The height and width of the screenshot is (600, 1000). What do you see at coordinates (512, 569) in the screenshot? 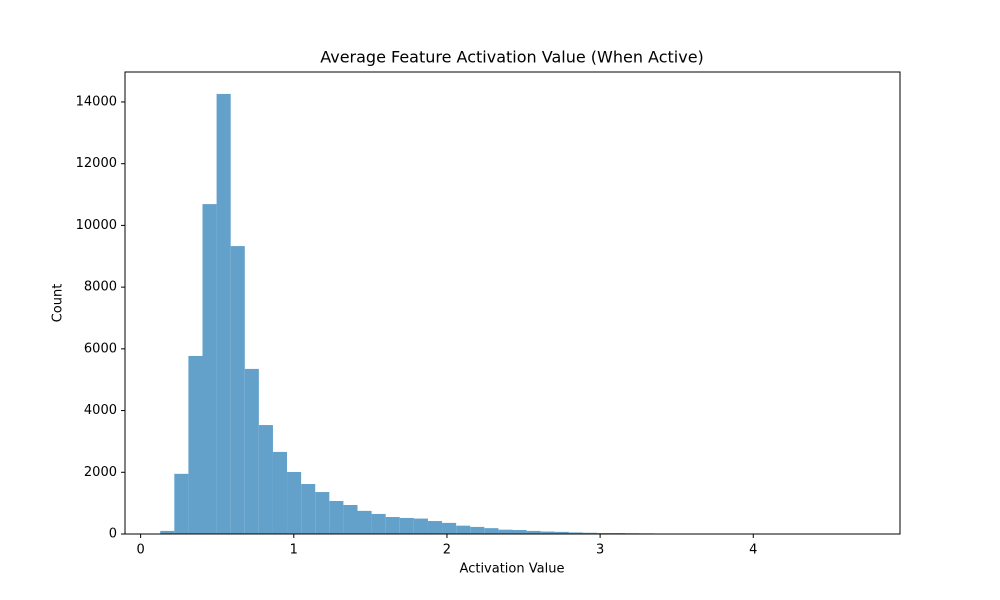
I see `x-axis-label: Activation Value` at bounding box center [512, 569].